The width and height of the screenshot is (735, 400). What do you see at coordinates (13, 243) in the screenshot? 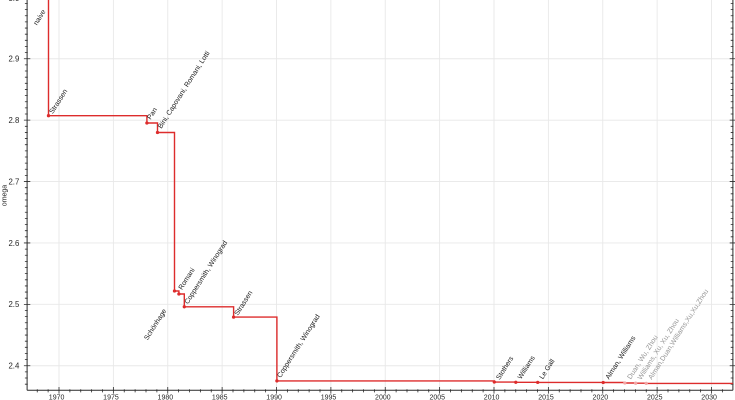
I see `svg-text: 2.6` at bounding box center [13, 243].